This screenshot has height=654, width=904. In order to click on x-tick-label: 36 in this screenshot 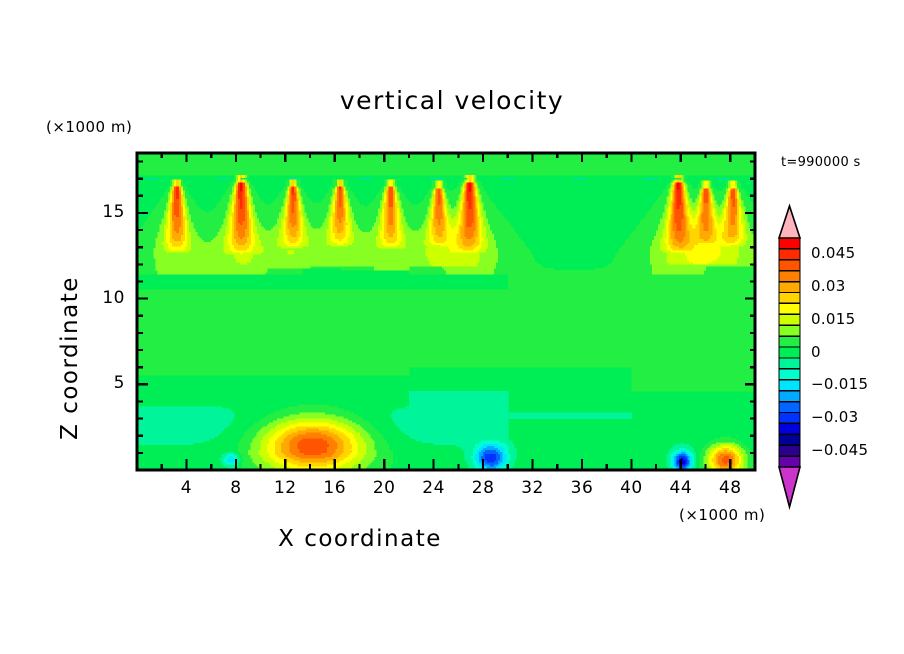, I will do `click(582, 488)`.